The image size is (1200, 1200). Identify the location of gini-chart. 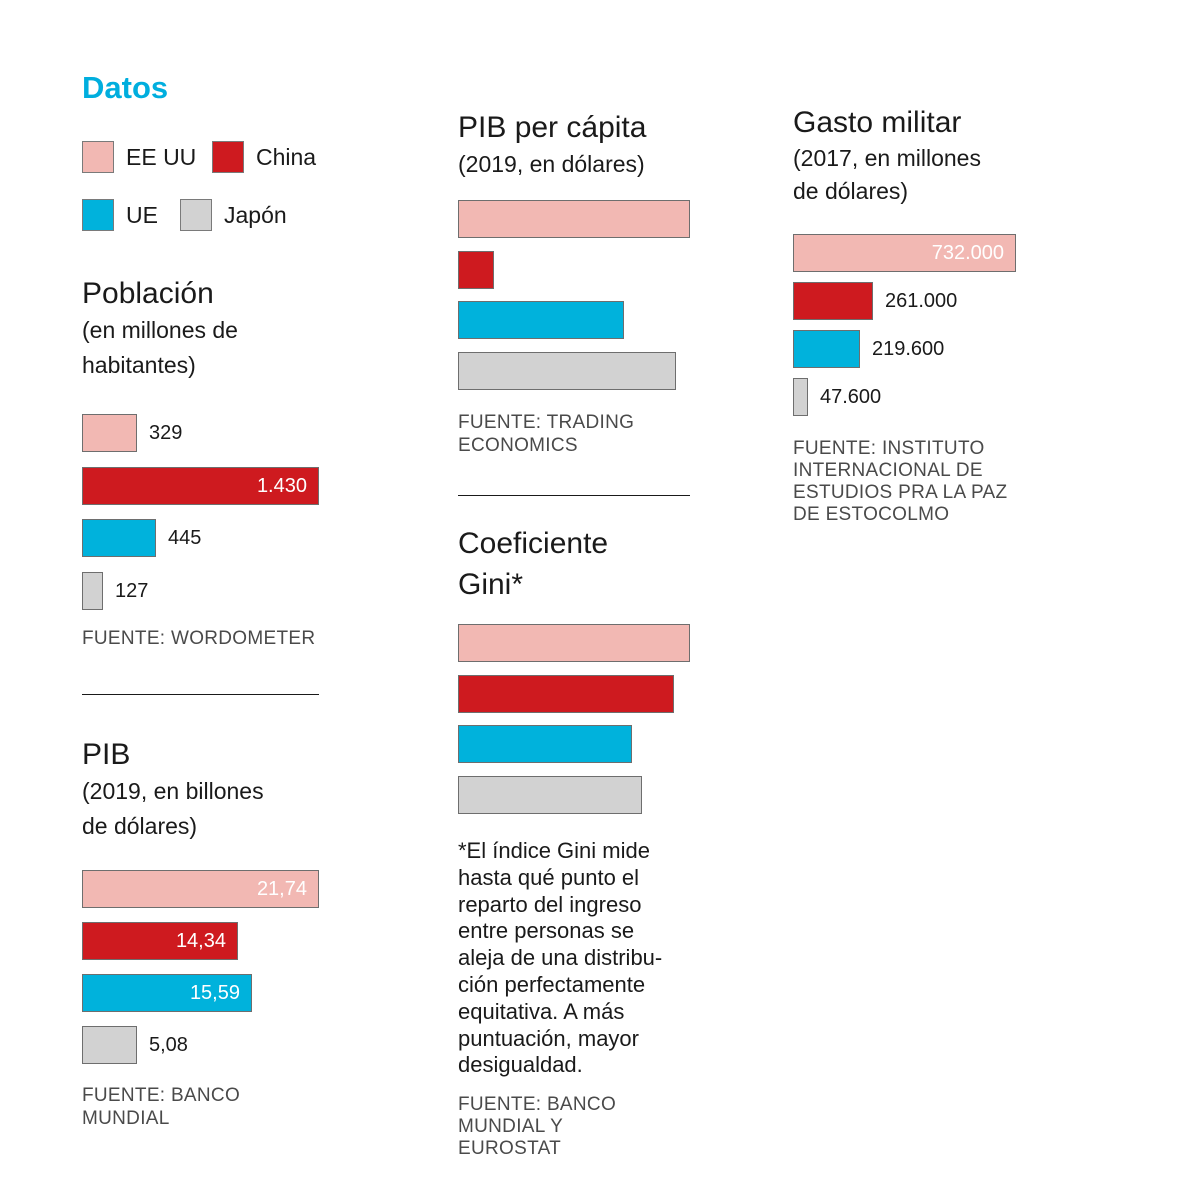
(578, 719).